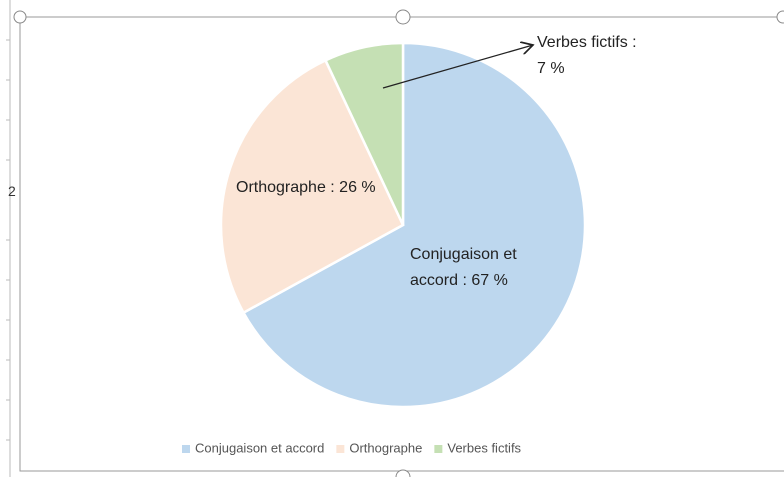  I want to click on legend-label: Verbes fictifs, so click(484, 447).